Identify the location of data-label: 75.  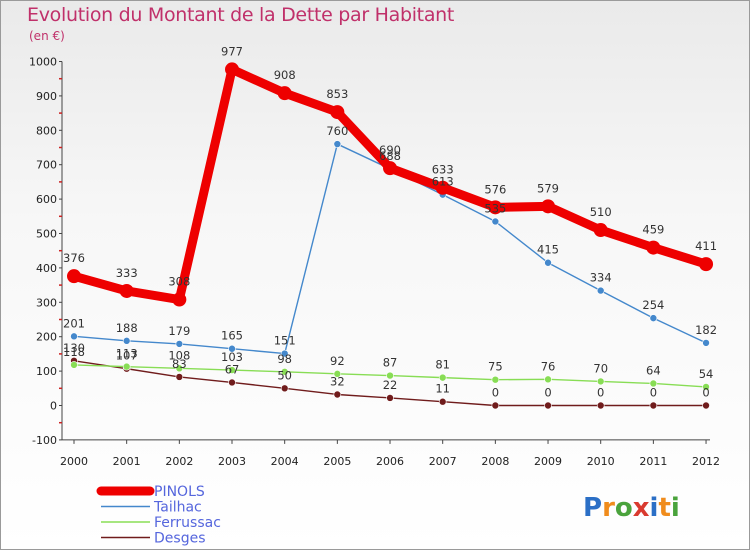
(495, 367).